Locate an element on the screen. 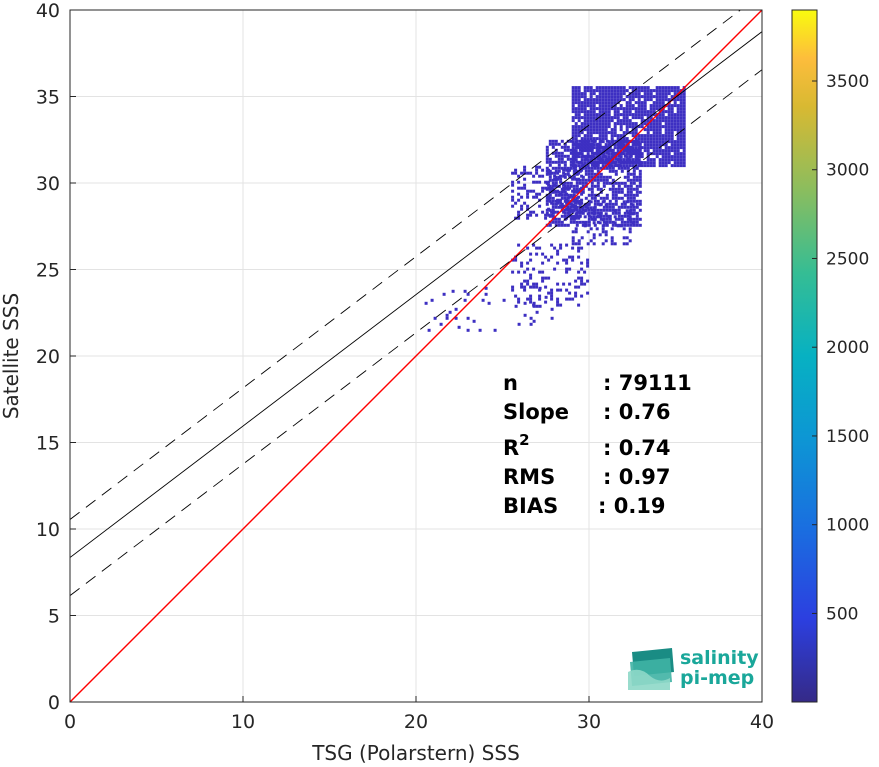 This screenshot has height=767, width=879. colorbar-tick-label: 1500 is located at coordinates (847, 437).